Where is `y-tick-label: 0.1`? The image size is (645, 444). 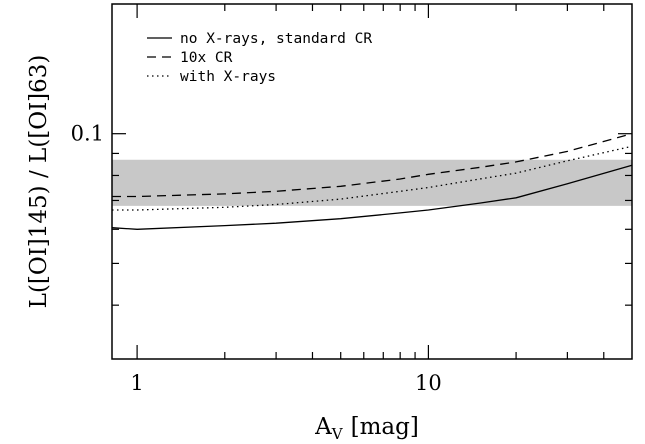
y-tick-label: 0.1 is located at coordinates (87, 134).